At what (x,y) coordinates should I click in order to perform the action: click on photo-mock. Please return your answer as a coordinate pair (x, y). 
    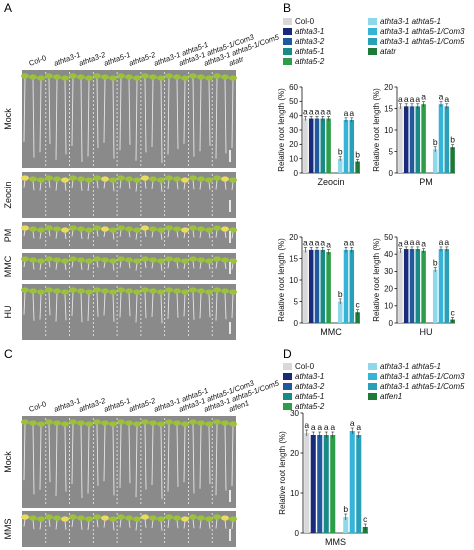
    Looking at the image, I should click on (129, 119).